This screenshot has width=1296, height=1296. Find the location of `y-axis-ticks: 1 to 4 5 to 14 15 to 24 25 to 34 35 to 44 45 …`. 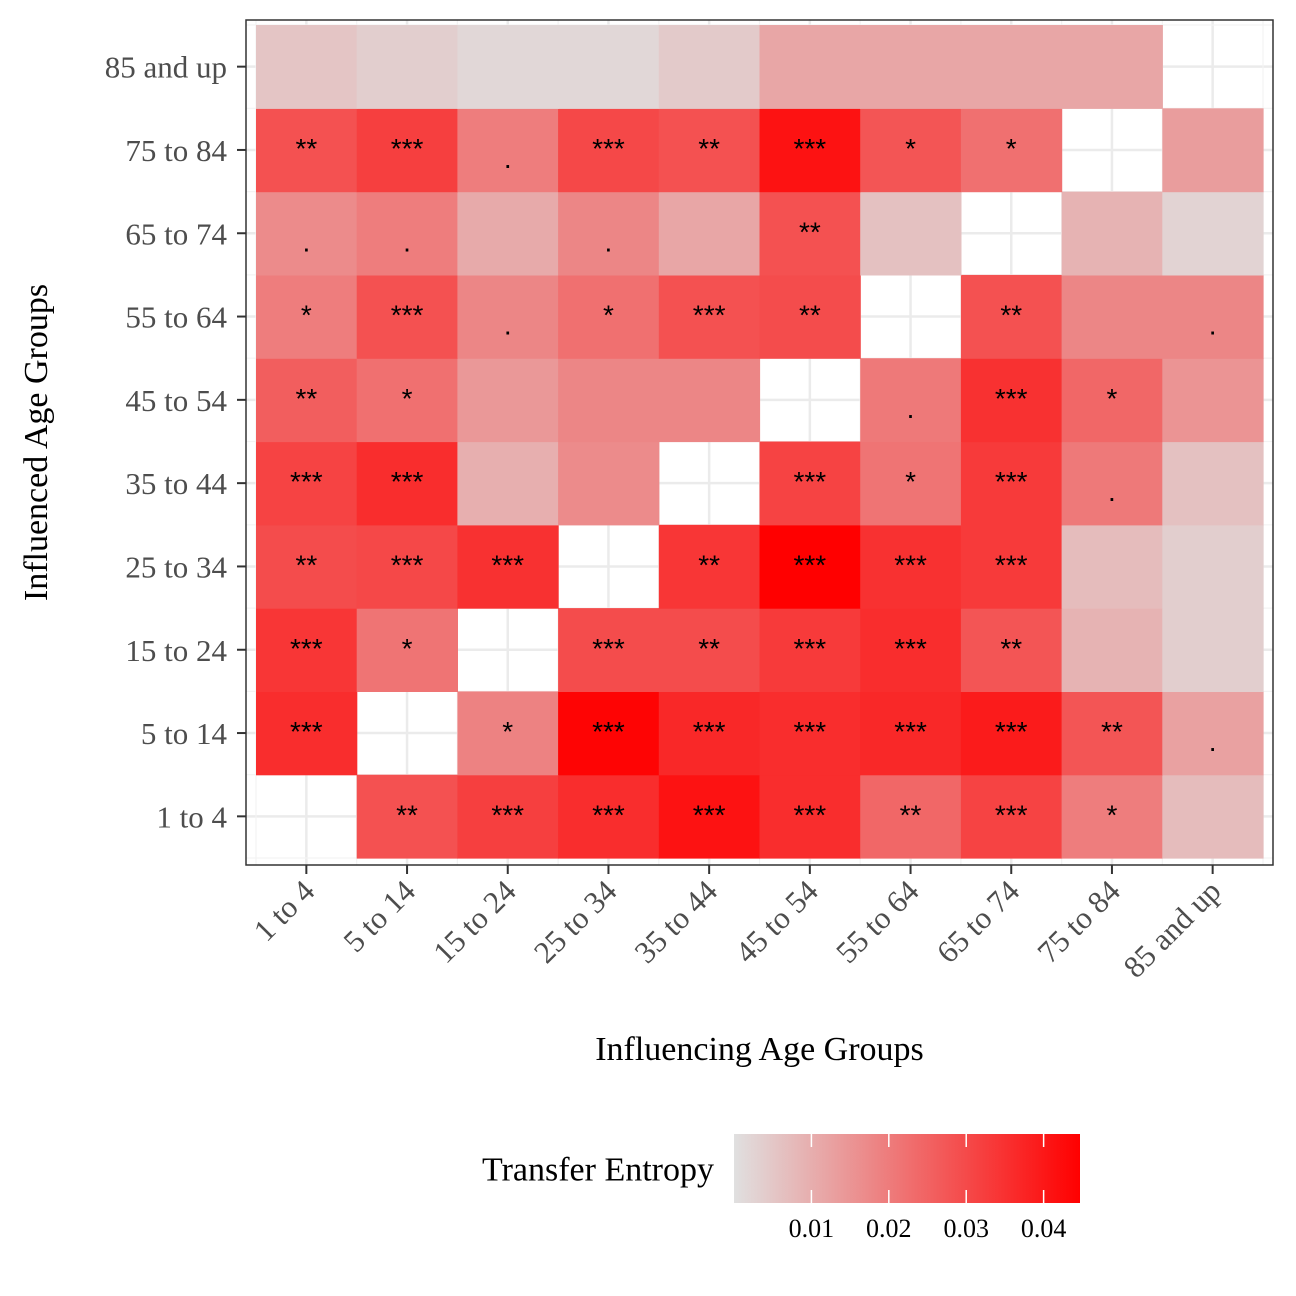

y-axis-ticks: 1 to 4 5 to 14 15 to 24 25 to 34 35 to 44 45 … is located at coordinates (175, 442).